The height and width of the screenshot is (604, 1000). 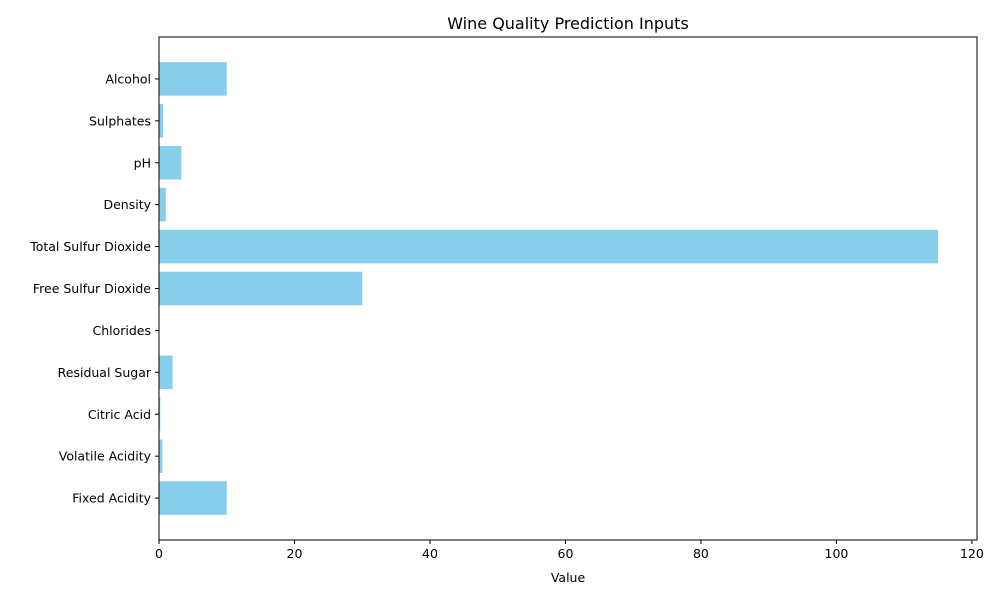 I want to click on bar-volatile-acidity, so click(x=160, y=456).